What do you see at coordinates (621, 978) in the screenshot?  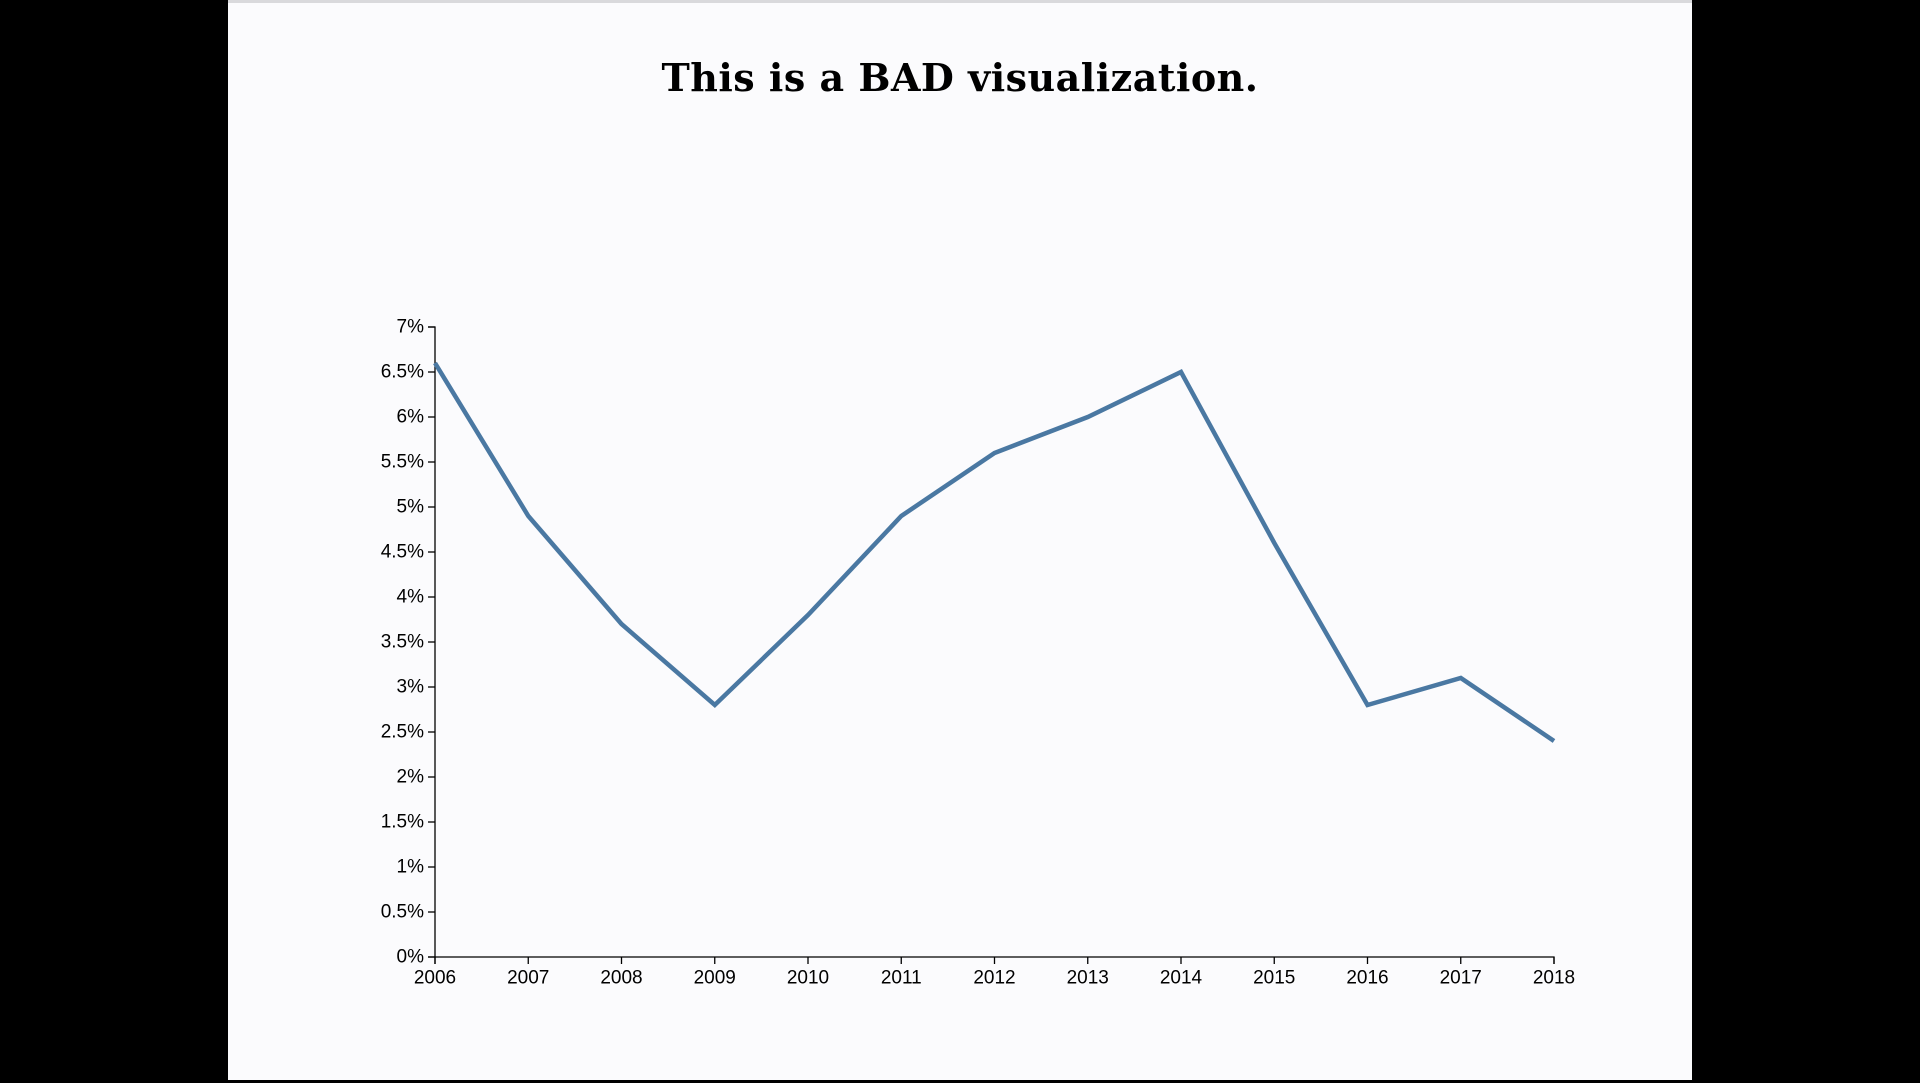 I see `x-tick-label: 2008` at bounding box center [621, 978].